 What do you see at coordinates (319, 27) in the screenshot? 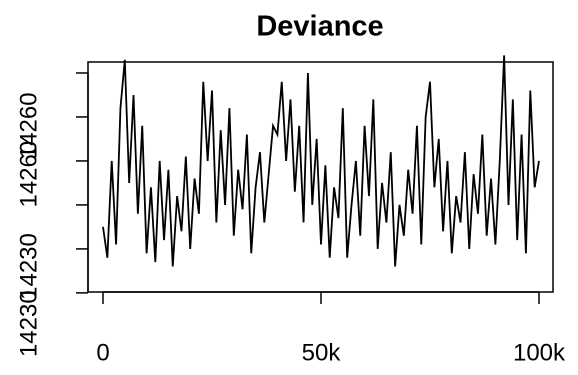
I see `chart-title: Deviance` at bounding box center [319, 27].